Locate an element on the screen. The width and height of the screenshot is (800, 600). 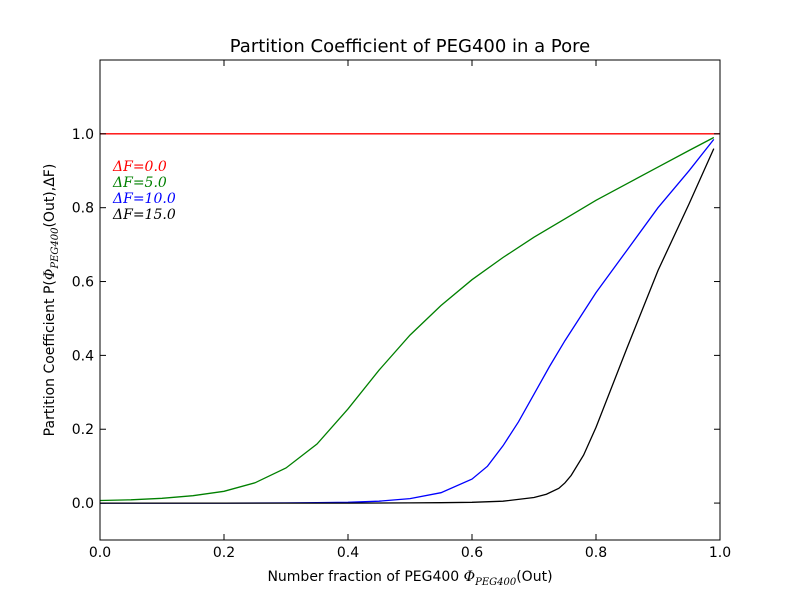
y-tick-label: 1.0 is located at coordinates (83, 135).